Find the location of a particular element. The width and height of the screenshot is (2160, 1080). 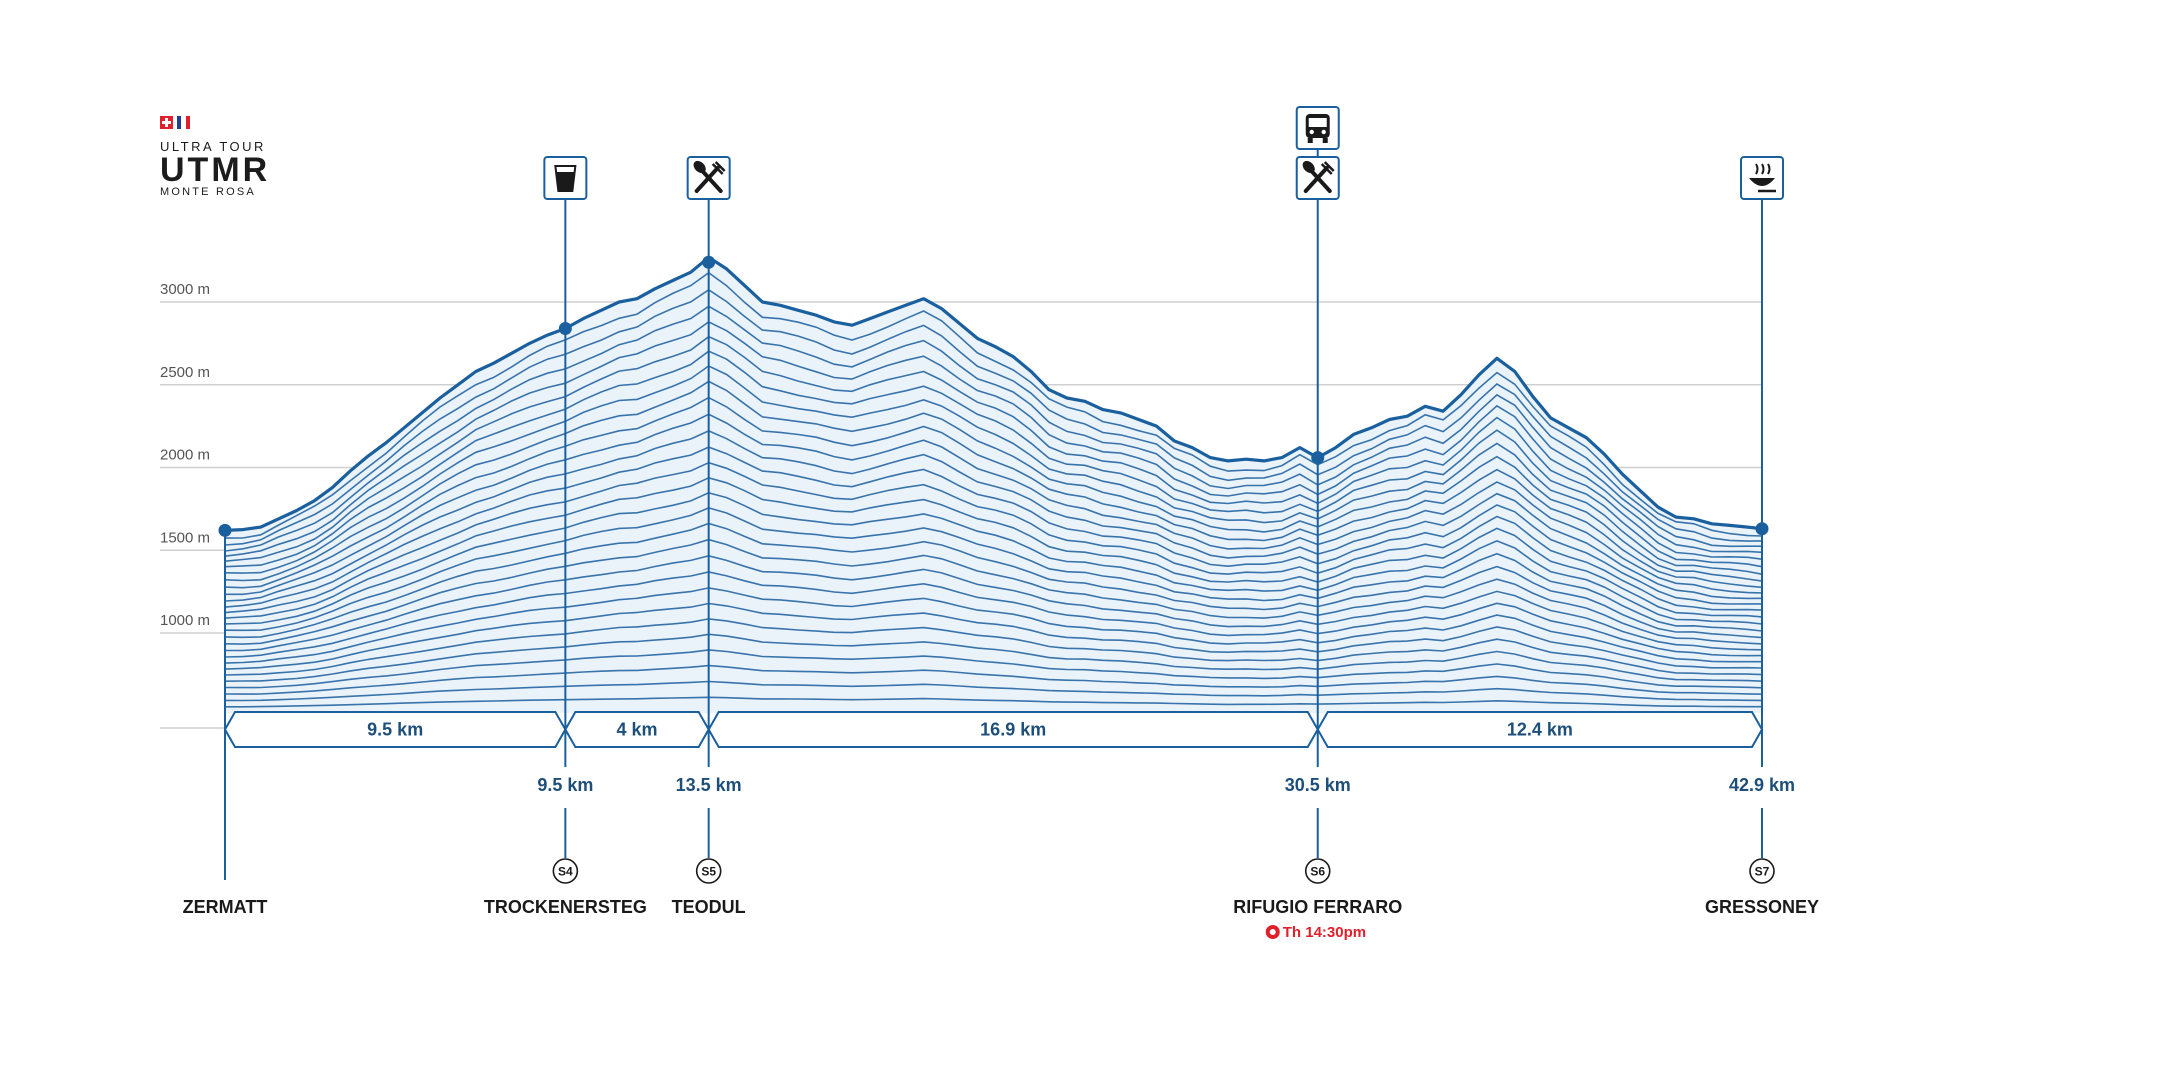

water-icon is located at coordinates (565, 178).